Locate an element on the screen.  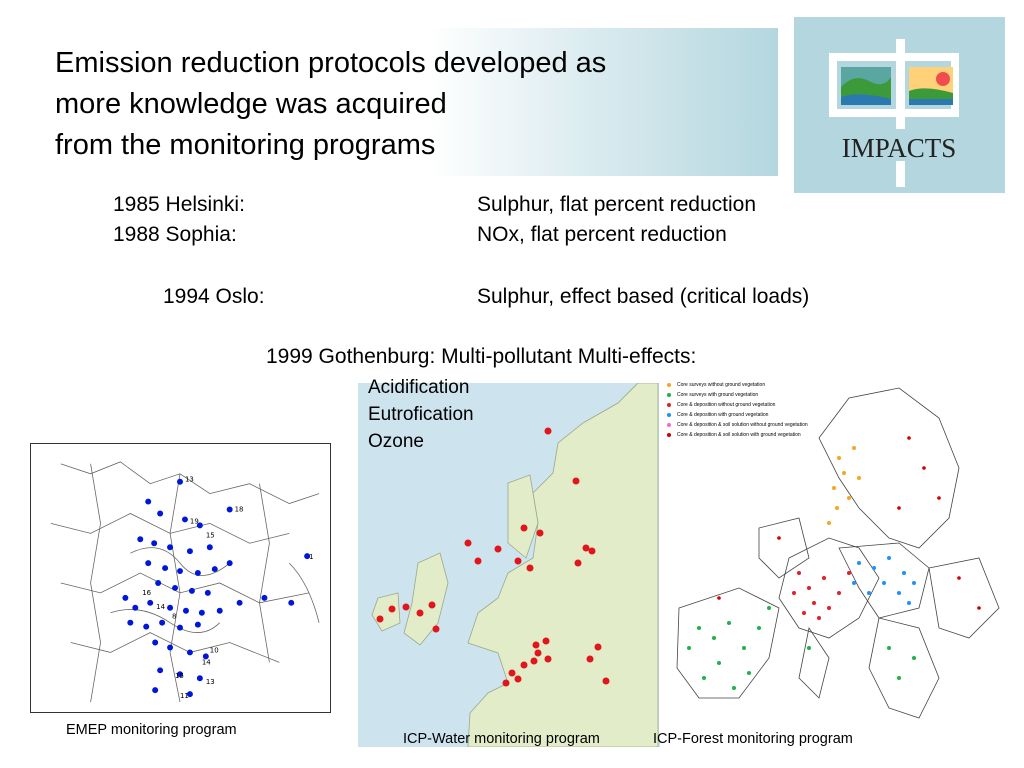
forest-red-plots is located at coordinates (821, 595).